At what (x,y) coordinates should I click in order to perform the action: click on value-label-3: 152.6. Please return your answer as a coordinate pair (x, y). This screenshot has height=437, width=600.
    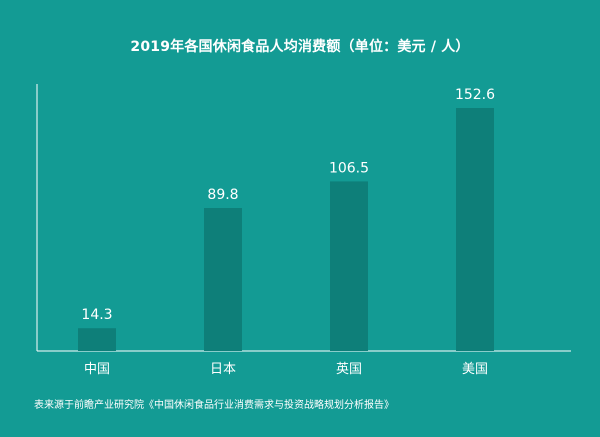
    Looking at the image, I should click on (475, 95).